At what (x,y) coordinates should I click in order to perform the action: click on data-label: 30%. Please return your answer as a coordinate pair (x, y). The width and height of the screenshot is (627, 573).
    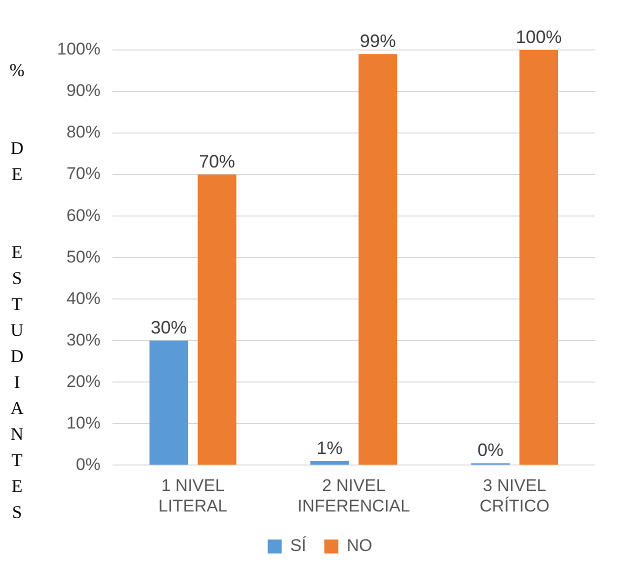
    Looking at the image, I should click on (168, 328).